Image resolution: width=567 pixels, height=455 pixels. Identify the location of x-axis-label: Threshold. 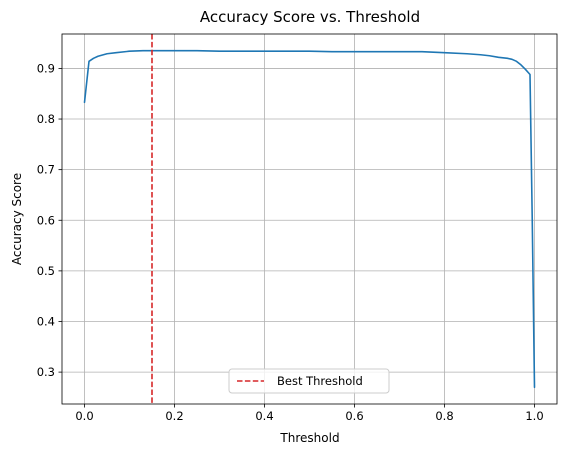
(309, 438).